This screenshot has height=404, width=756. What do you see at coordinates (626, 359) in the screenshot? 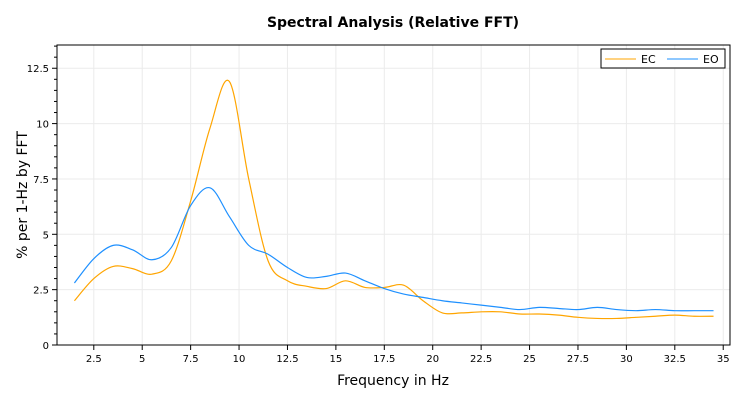
I see `x-tick-label: 30` at bounding box center [626, 359].